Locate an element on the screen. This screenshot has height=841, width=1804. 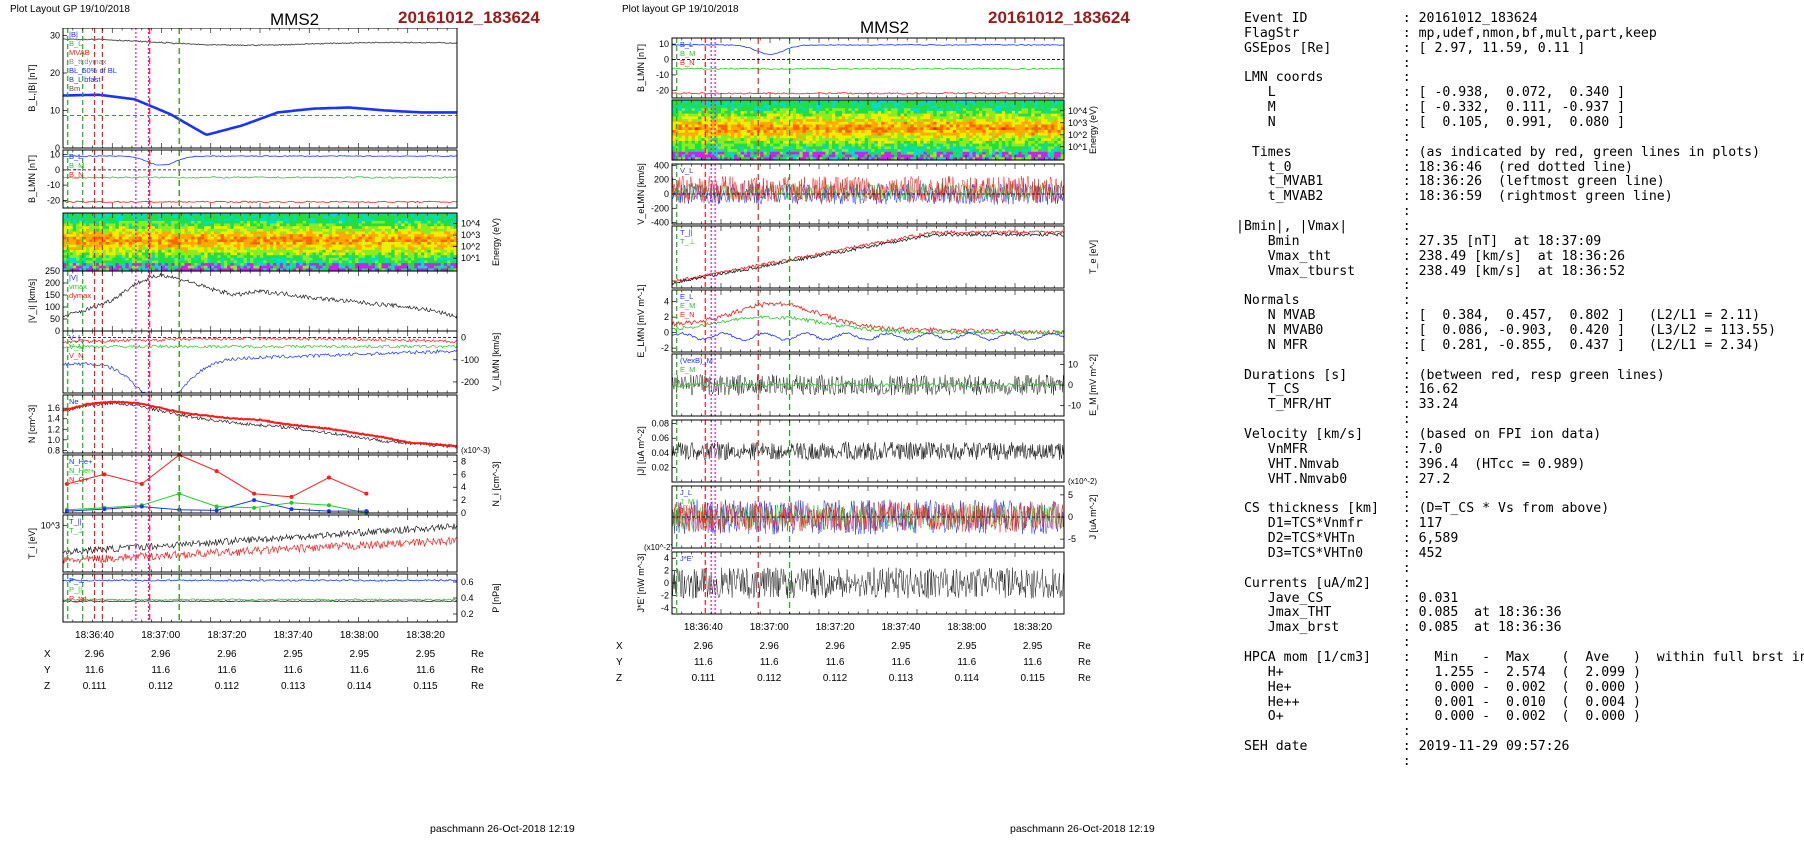
y-tick-label: 1.2 is located at coordinates (53, 429).